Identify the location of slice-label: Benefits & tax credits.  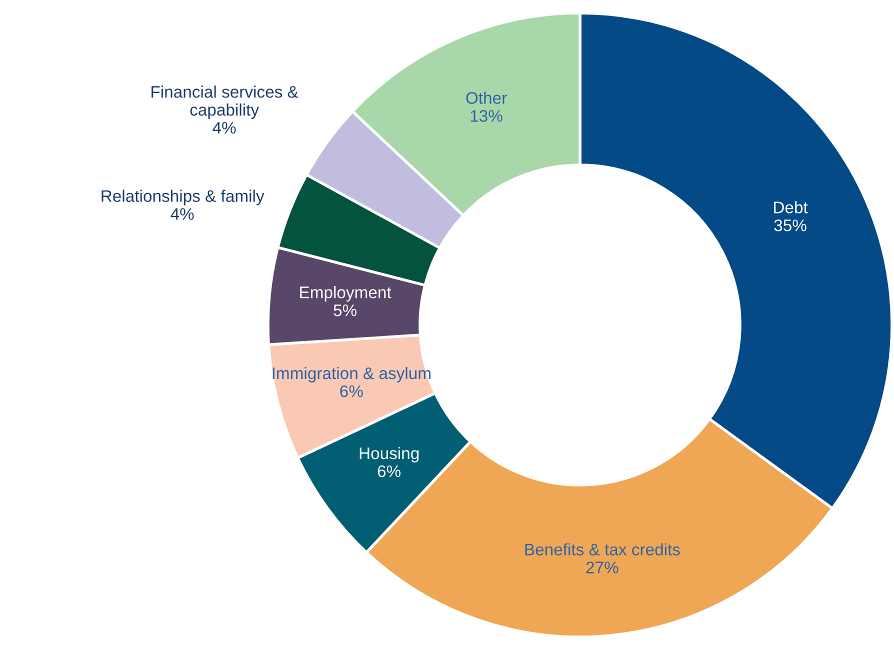
(602, 549).